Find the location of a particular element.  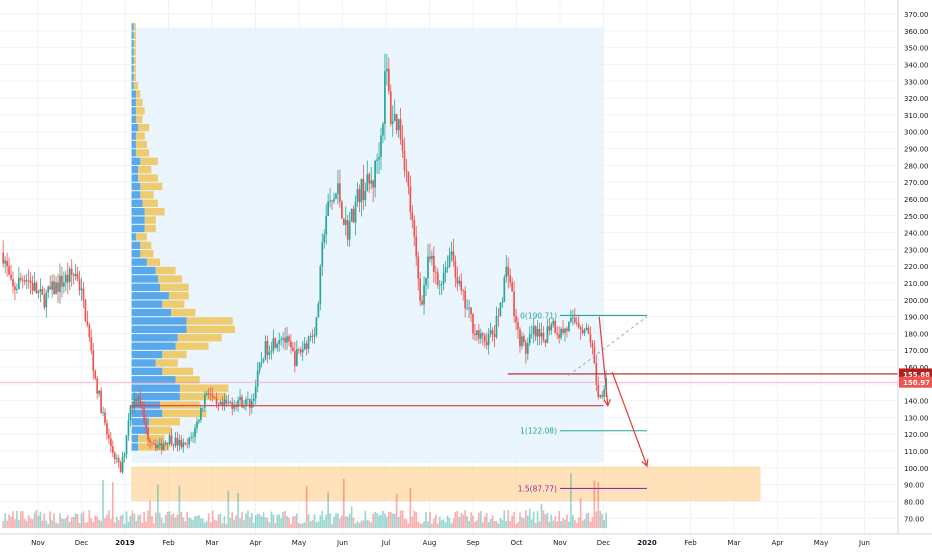

price-label-box is located at coordinates (915, 374).